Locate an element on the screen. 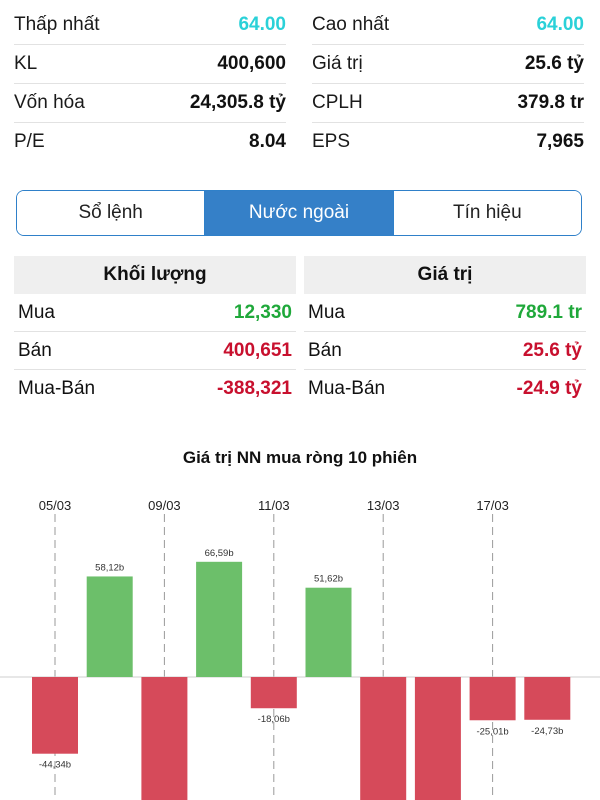  bar-value-label: -24,73b is located at coordinates (547, 731).